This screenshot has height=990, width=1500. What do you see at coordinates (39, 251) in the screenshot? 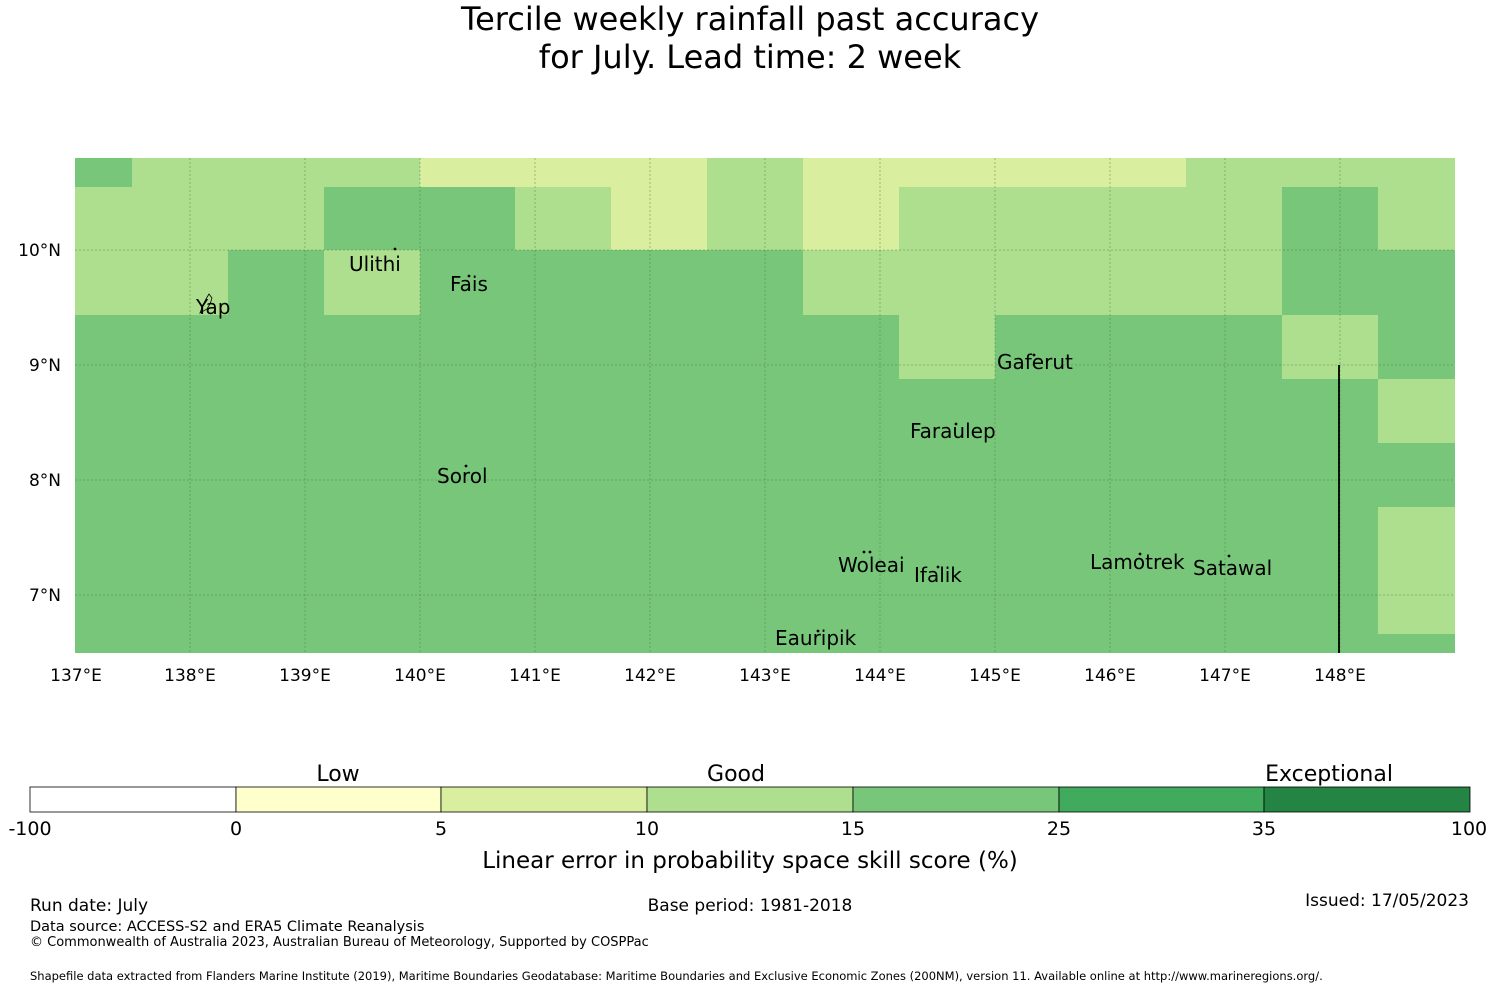
I see `lat-tick-label: 10°N` at bounding box center [39, 251].